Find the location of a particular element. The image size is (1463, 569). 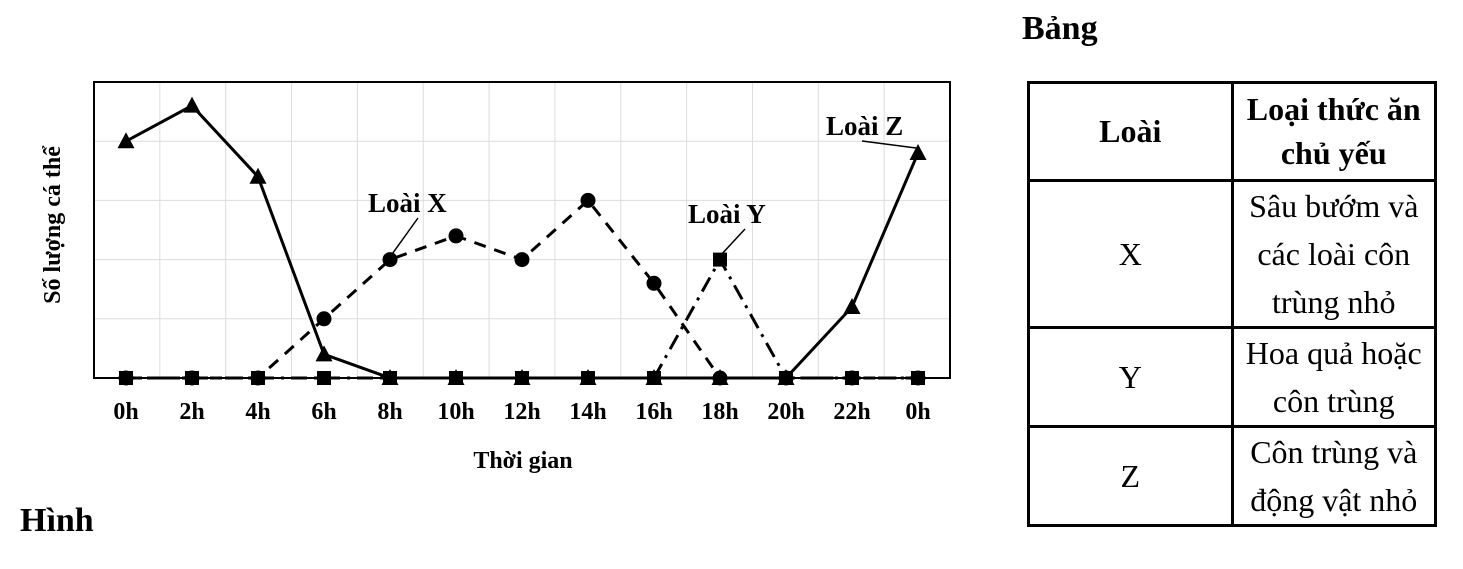

table-row: Z Côn trùng và động vật nhỏ is located at coordinates (1232, 476).